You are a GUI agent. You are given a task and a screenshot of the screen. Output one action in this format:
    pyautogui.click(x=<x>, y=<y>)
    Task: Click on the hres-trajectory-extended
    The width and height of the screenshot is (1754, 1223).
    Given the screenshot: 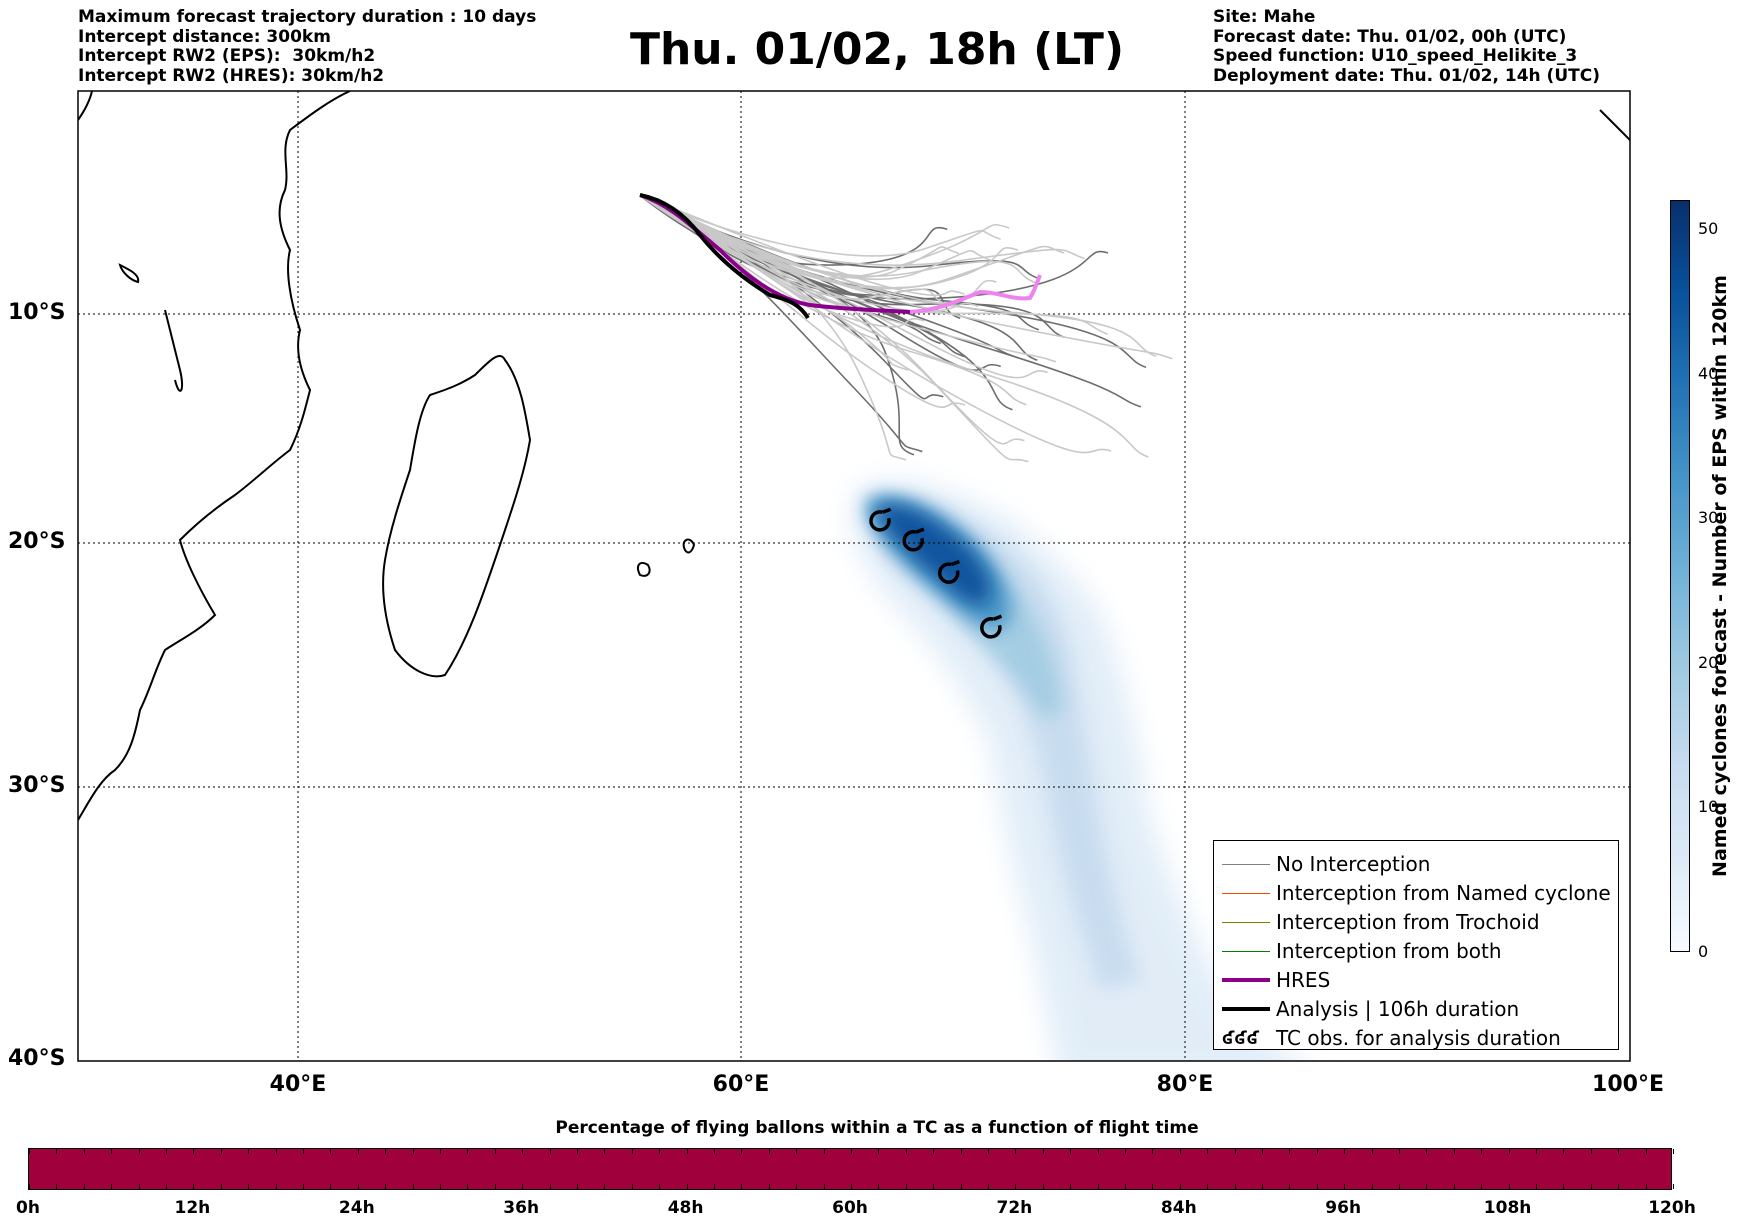 What is the action you would take?
    pyautogui.click(x=975, y=294)
    